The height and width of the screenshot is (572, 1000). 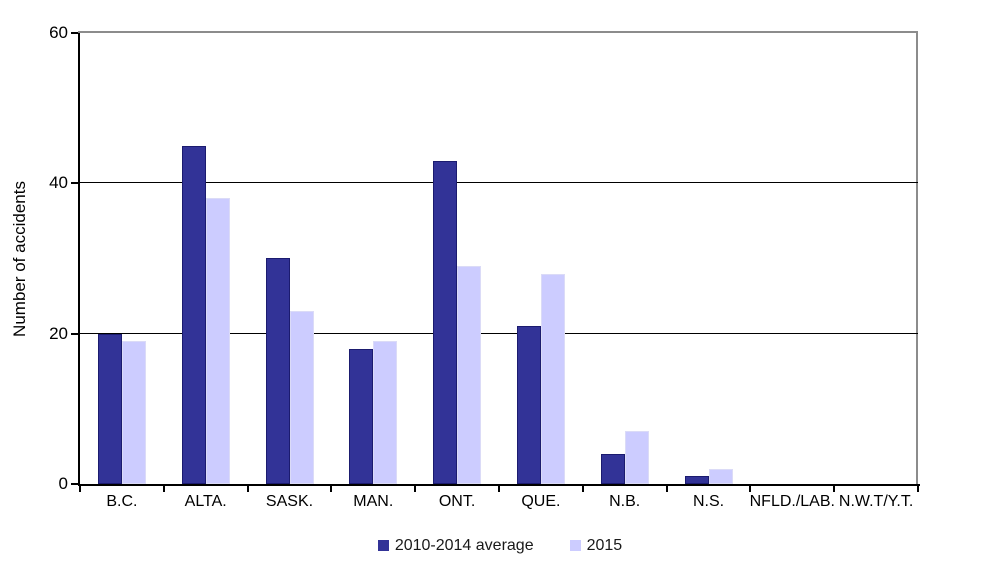 What do you see at coordinates (58, 333) in the screenshot?
I see `y-tick-label-20: 20` at bounding box center [58, 333].